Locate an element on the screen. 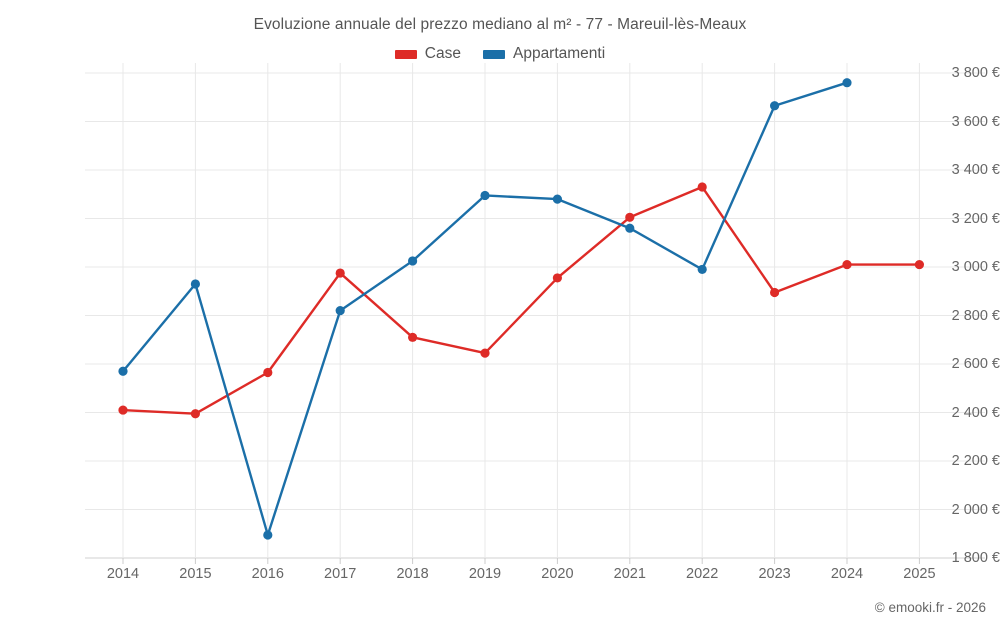 The image size is (1000, 630). legend-item-case: Case is located at coordinates (427, 54).